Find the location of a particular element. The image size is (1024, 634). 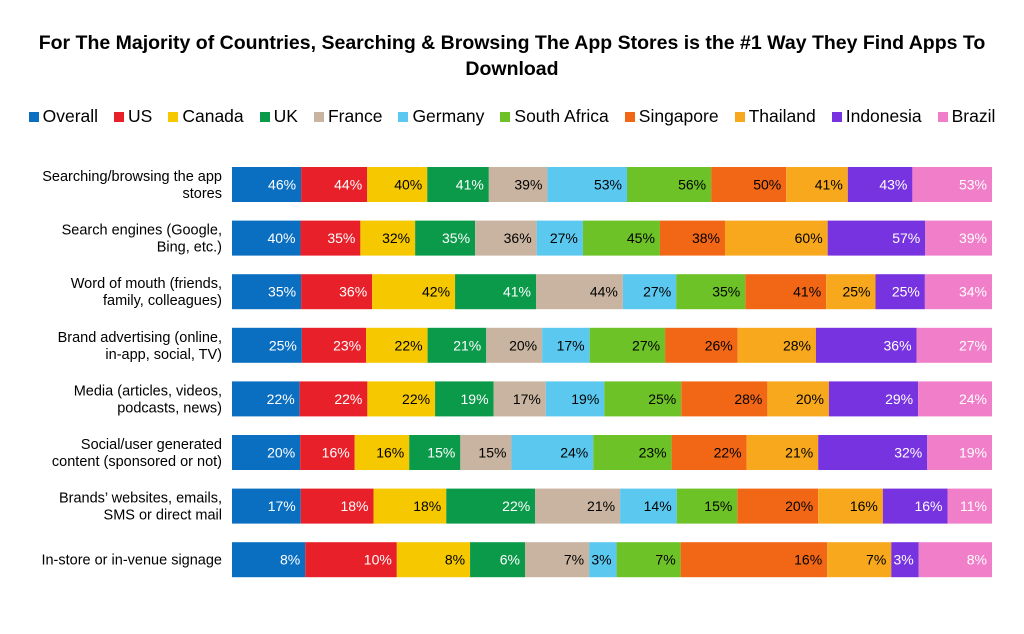

legend-label: Thailand is located at coordinates (782, 116).